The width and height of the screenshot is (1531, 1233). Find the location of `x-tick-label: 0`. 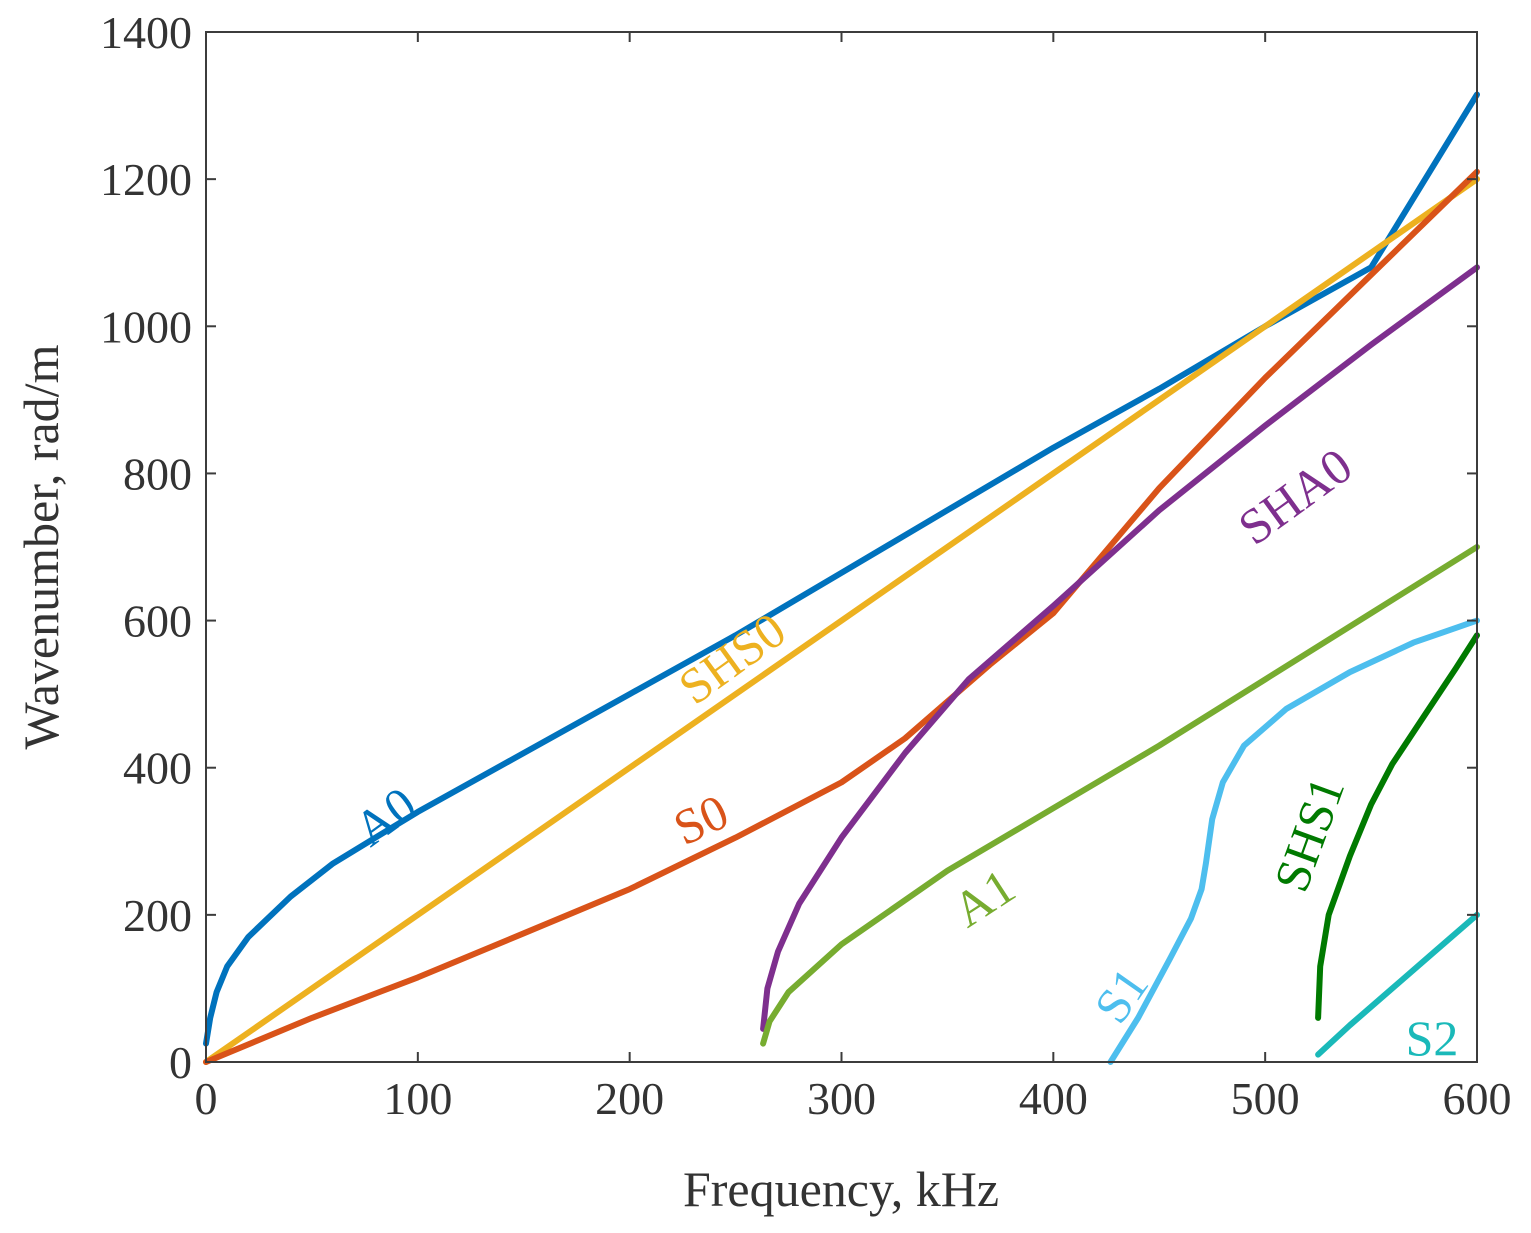

x-tick-label: 0 is located at coordinates (206, 1098).